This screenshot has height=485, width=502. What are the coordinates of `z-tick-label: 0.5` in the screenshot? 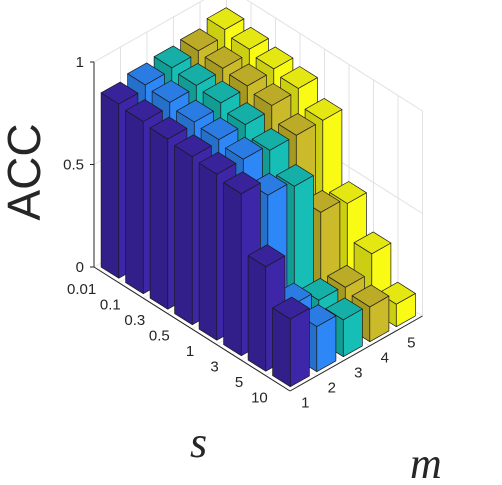 It's located at (73, 165).